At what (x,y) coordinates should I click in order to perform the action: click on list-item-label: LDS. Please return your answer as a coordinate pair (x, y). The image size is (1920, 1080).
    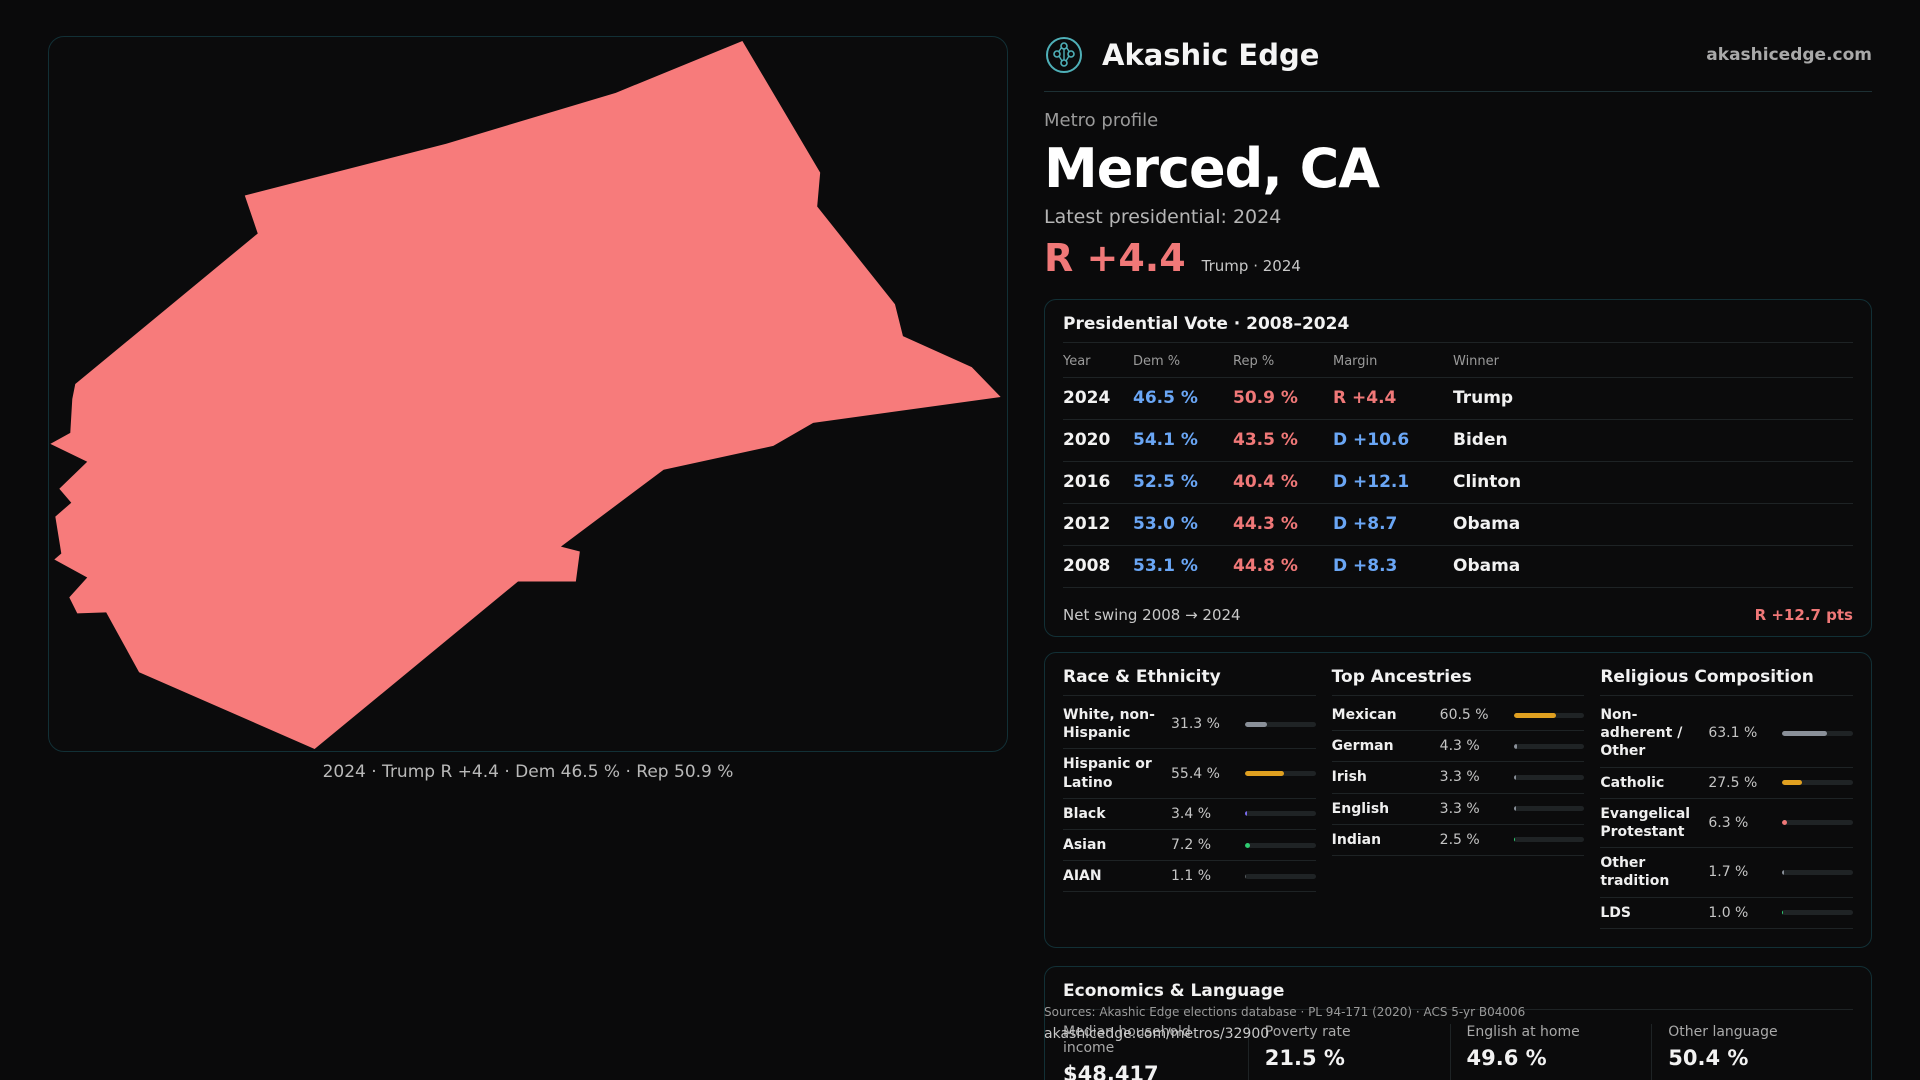
    Looking at the image, I should click on (1615, 912).